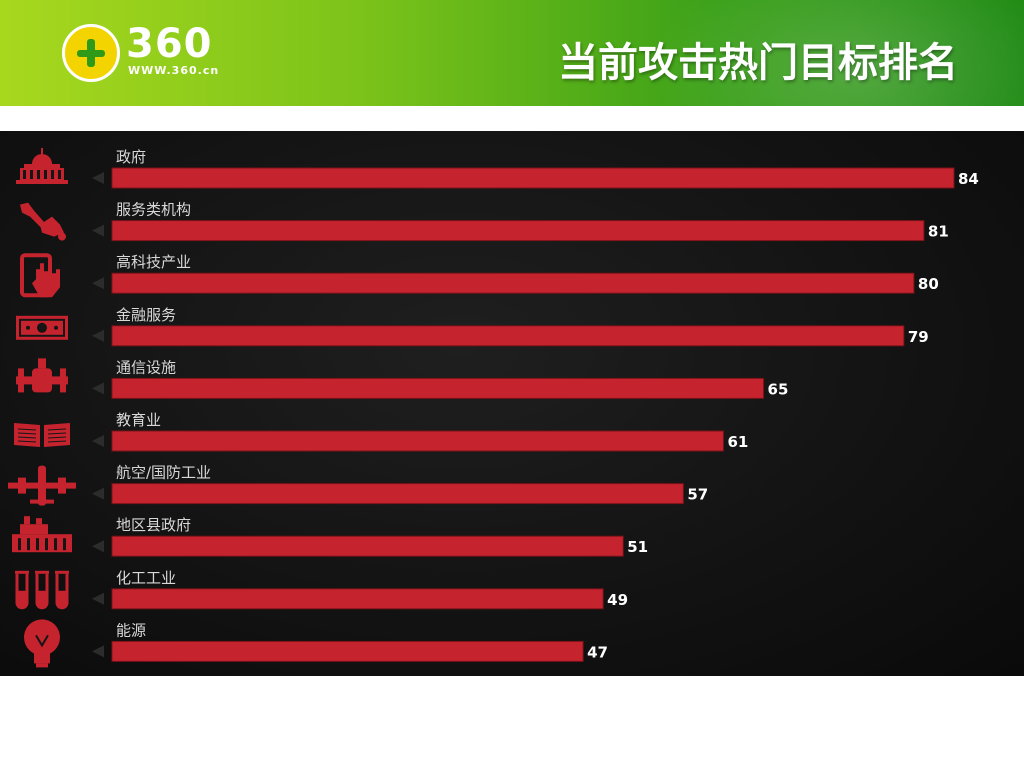  What do you see at coordinates (91, 53) in the screenshot?
I see `plus-logo-icon` at bounding box center [91, 53].